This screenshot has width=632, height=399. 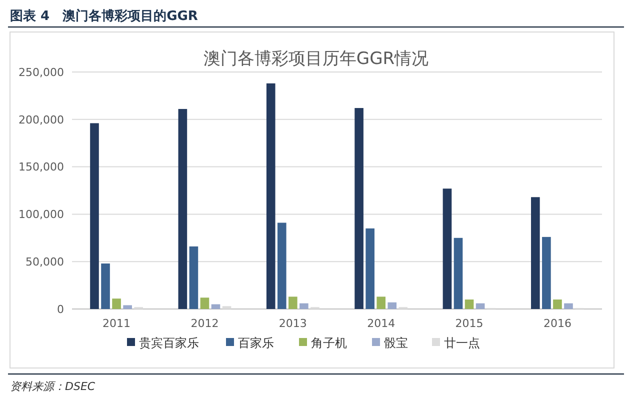 What do you see at coordinates (396, 343) in the screenshot?
I see `legend-label: 骰宝` at bounding box center [396, 343].